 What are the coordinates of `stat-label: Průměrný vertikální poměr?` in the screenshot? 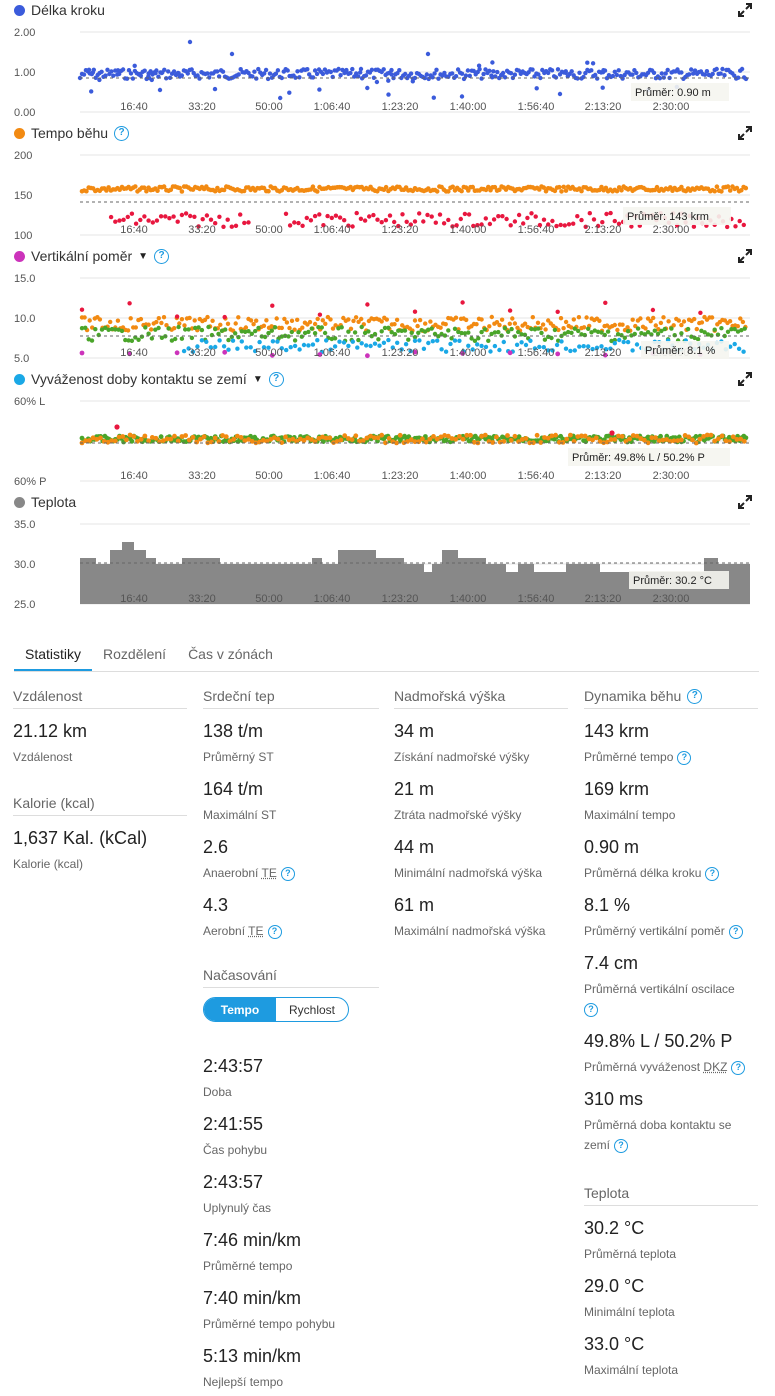 It's located at (671, 931).